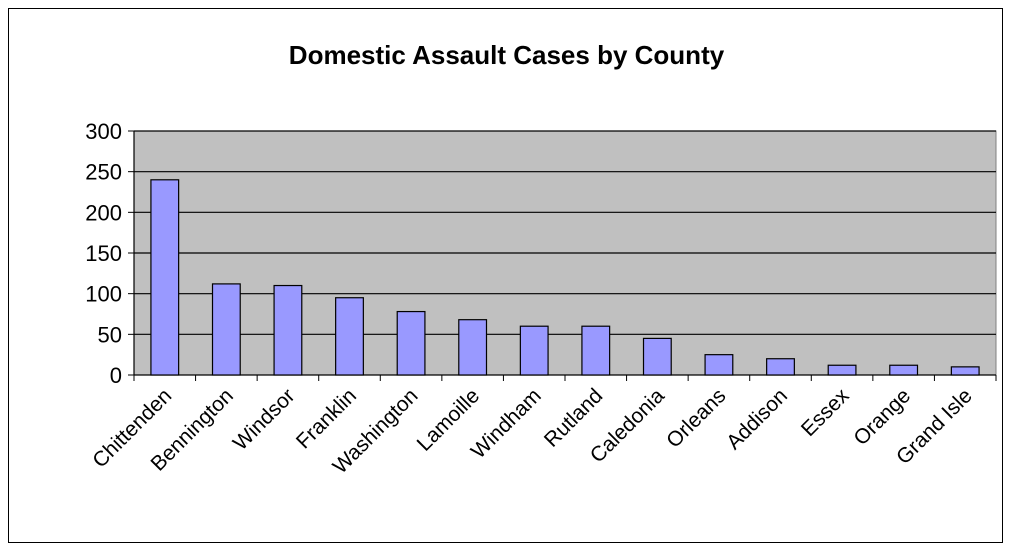  I want to click on bar-chittenden, so click(165, 277).